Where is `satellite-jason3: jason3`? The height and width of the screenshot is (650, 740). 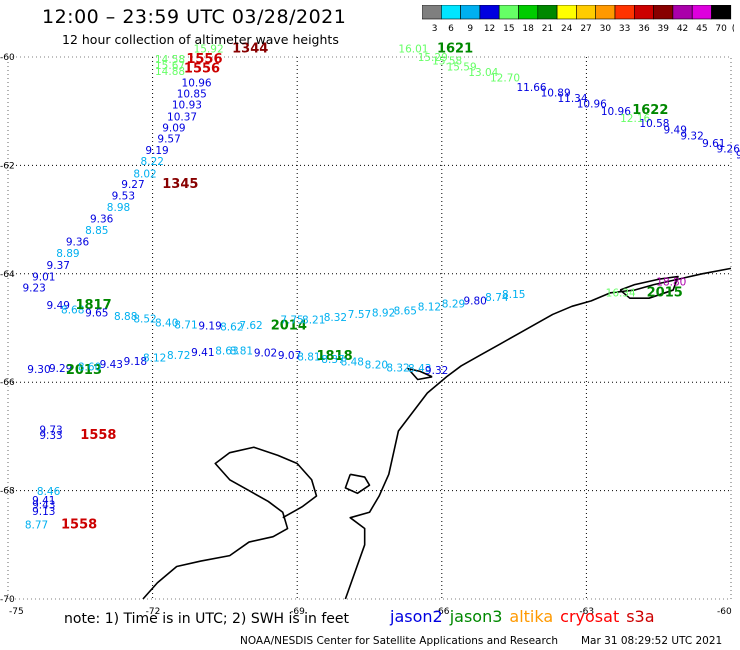
satellite-jason3: jason3 is located at coordinates (476, 616).